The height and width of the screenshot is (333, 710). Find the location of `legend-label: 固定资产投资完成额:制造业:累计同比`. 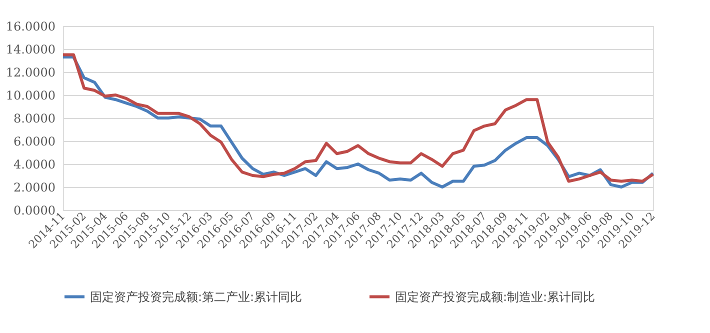

legend-label: 固定资产投资完成额:制造业:累计同比 is located at coordinates (495, 297).